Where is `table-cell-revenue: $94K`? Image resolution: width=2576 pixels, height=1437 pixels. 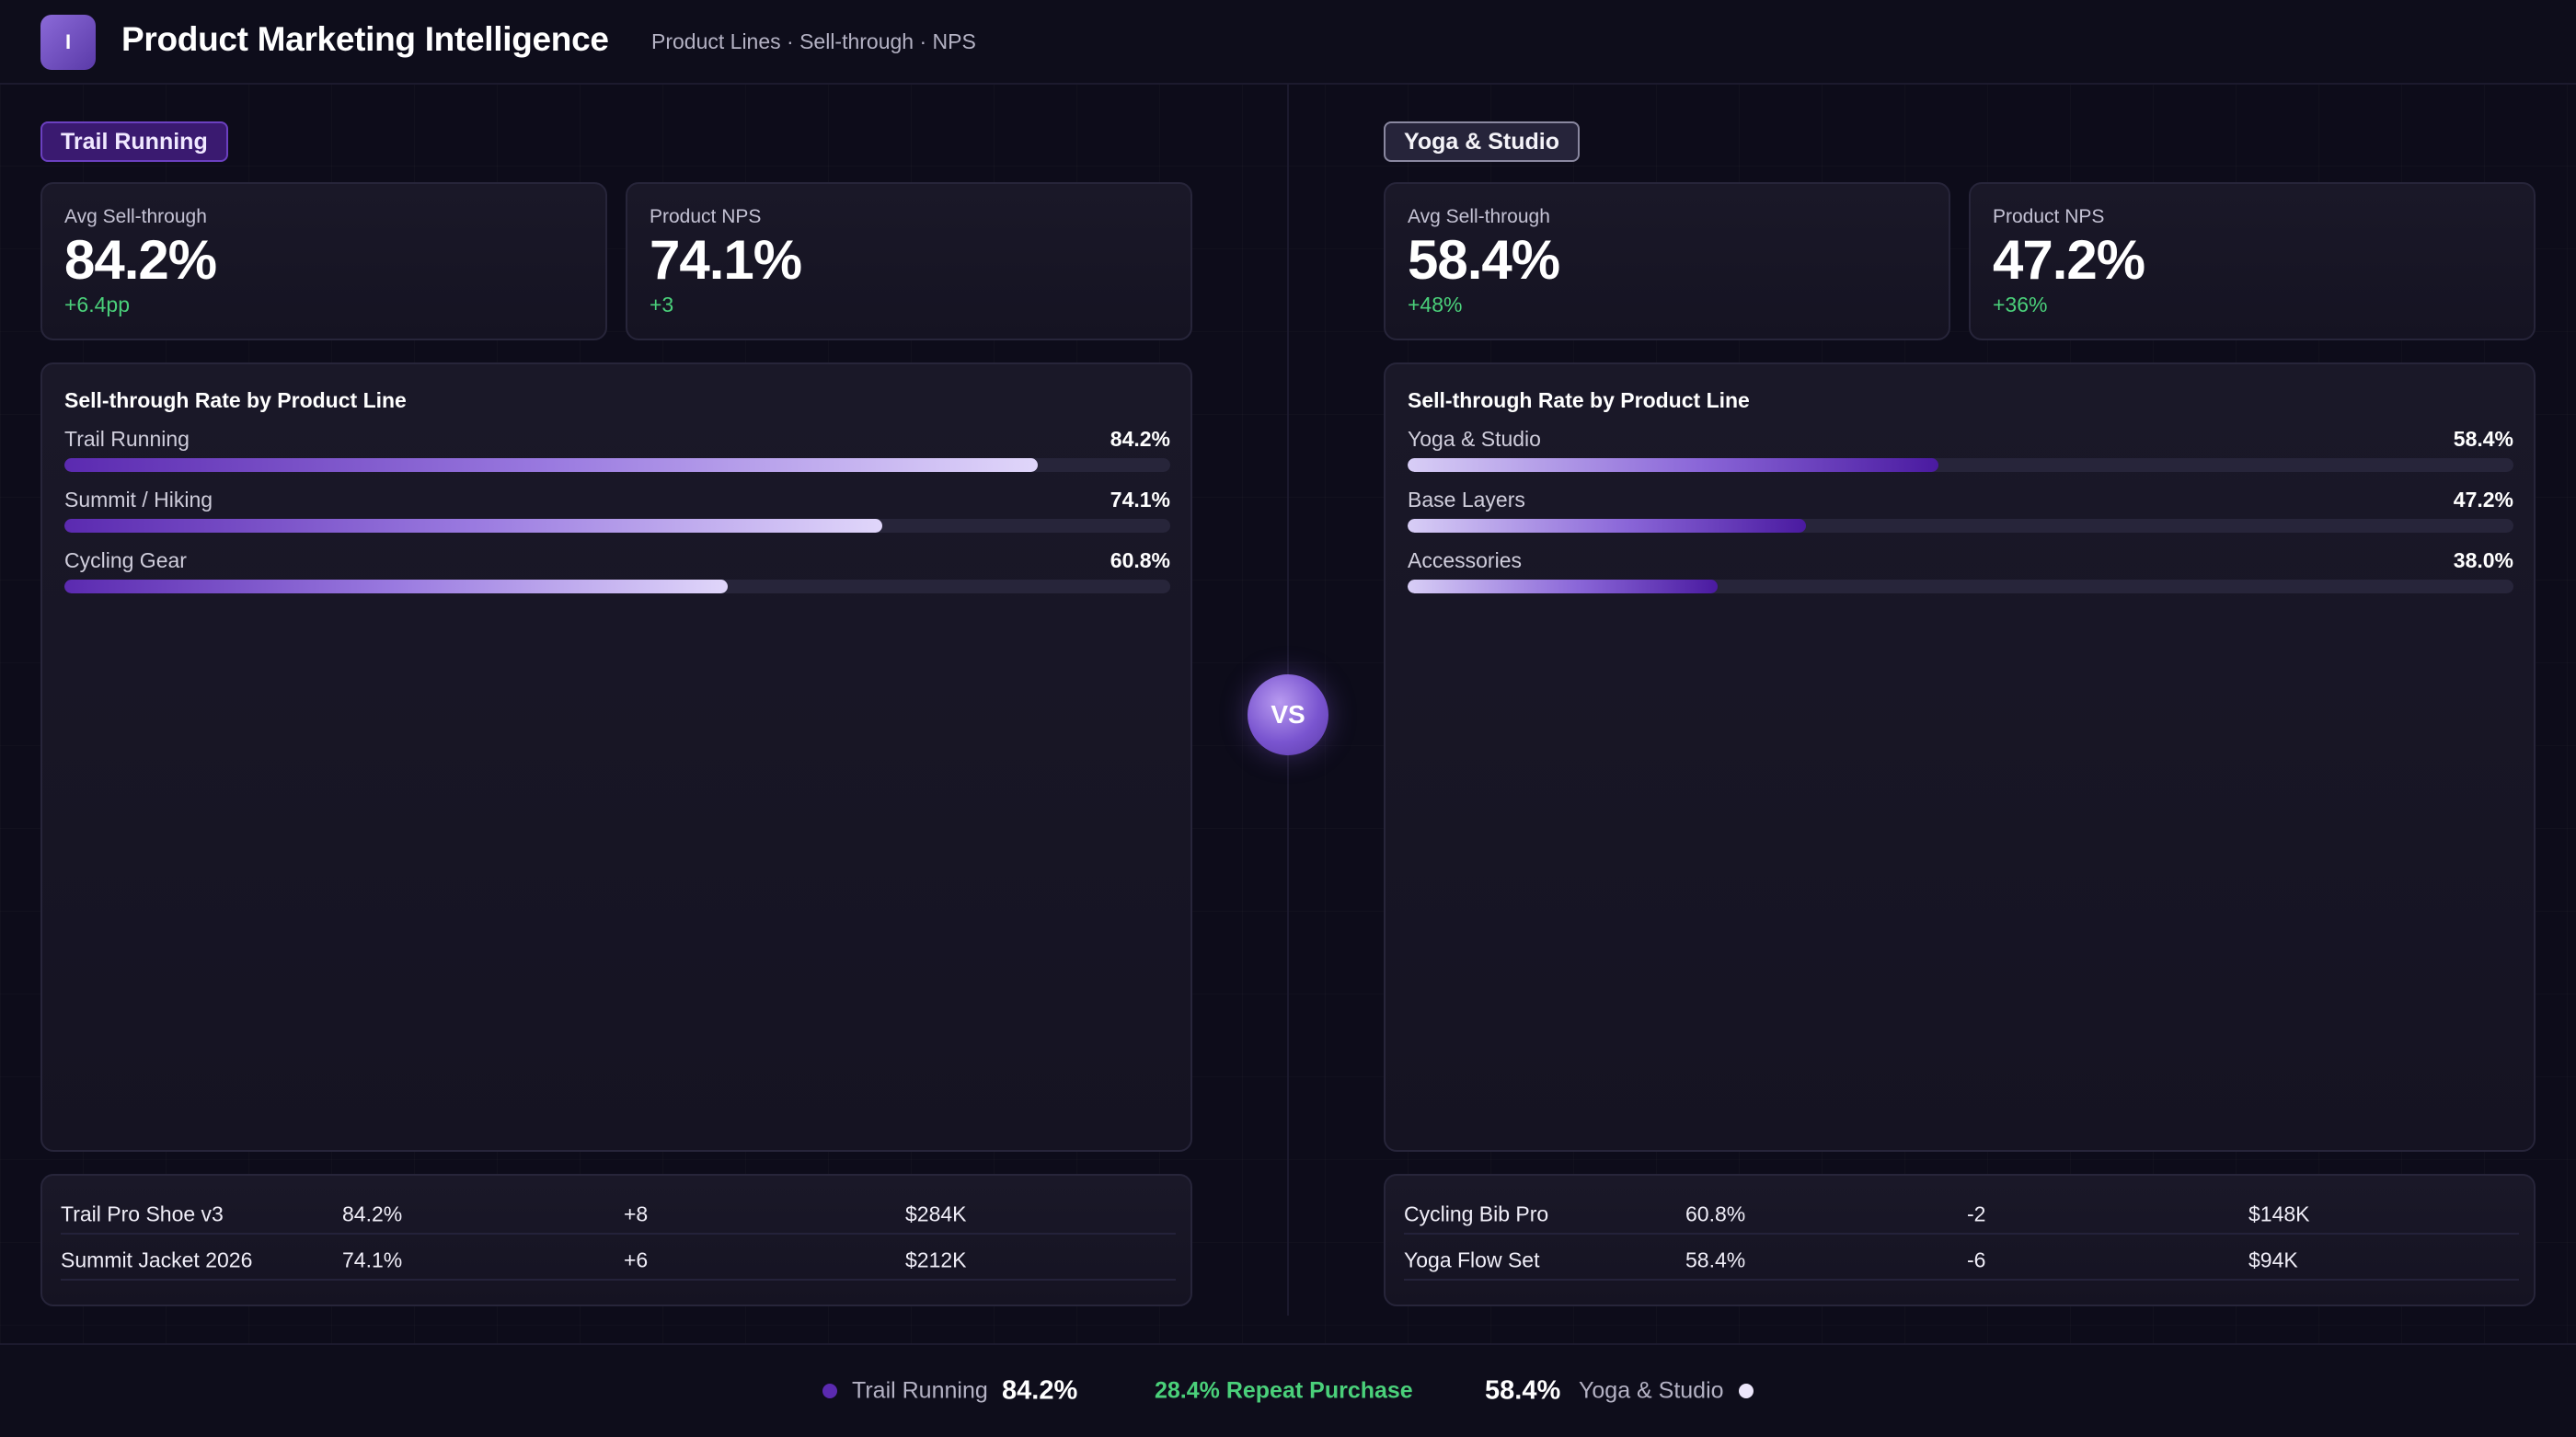 table-cell-revenue: $94K is located at coordinates (2273, 1259).